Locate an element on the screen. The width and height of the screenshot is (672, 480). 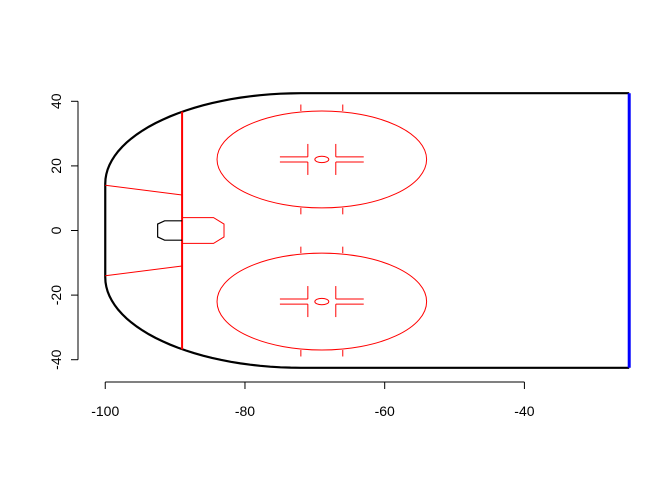
trapezoid-bottom is located at coordinates (144, 271).